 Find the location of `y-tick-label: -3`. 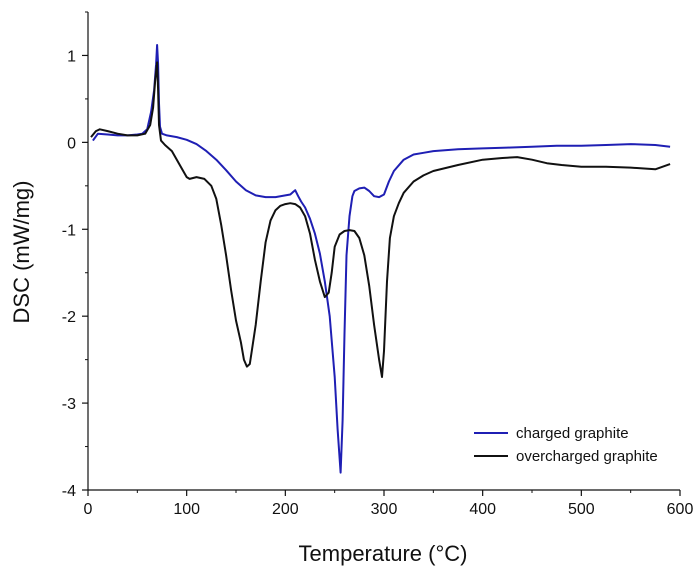

y-tick-label: -3 is located at coordinates (69, 404).